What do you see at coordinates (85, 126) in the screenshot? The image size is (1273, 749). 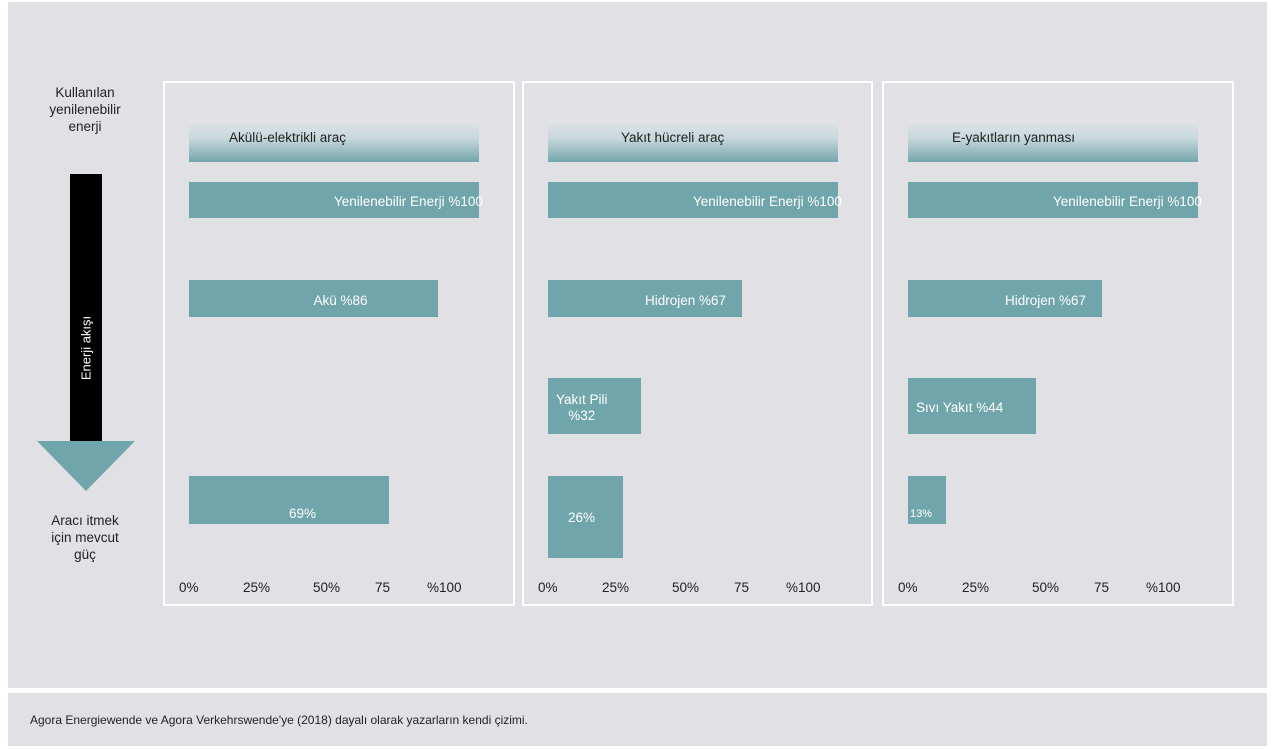 I see `renewable-input-label-line: enerji` at bounding box center [85, 126].